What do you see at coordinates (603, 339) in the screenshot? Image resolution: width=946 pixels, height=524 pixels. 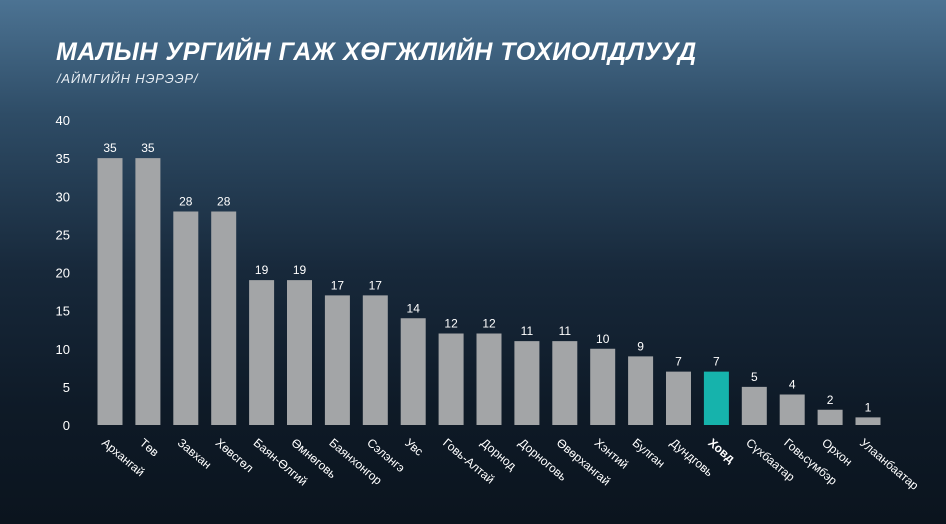 I see `bar-value-label: 10` at bounding box center [603, 339].